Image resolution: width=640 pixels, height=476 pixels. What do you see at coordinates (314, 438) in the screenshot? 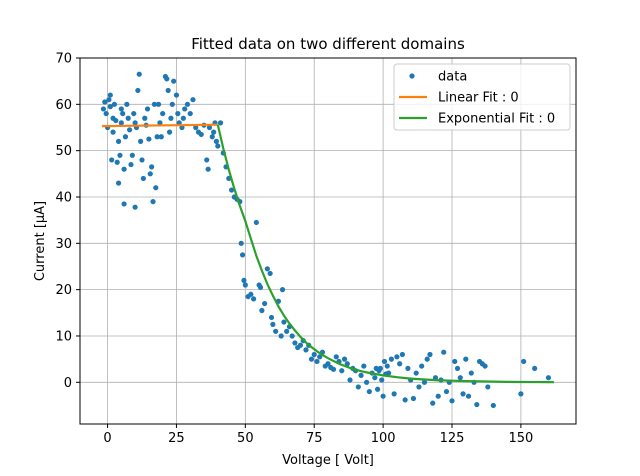
I see `x-tick-label-3: 75` at bounding box center [314, 438].